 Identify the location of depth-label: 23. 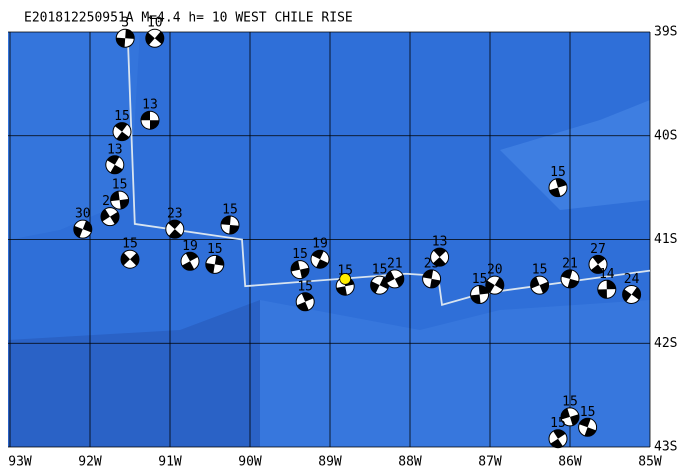
(175, 214).